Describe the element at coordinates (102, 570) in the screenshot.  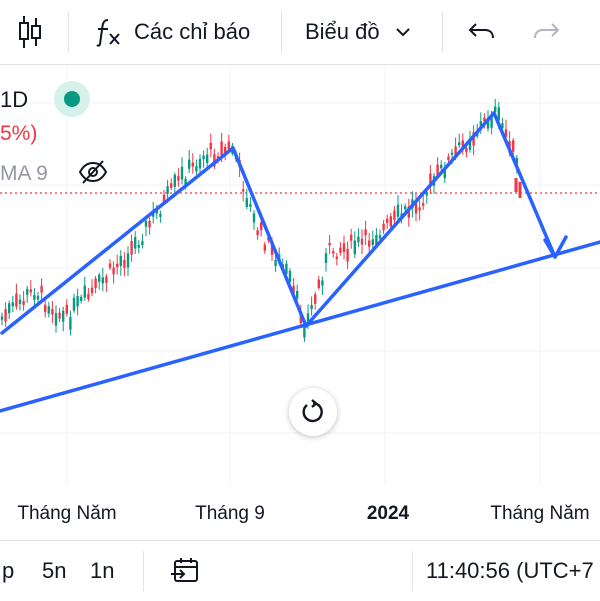
I see `range-button-1n: 1n` at that location.